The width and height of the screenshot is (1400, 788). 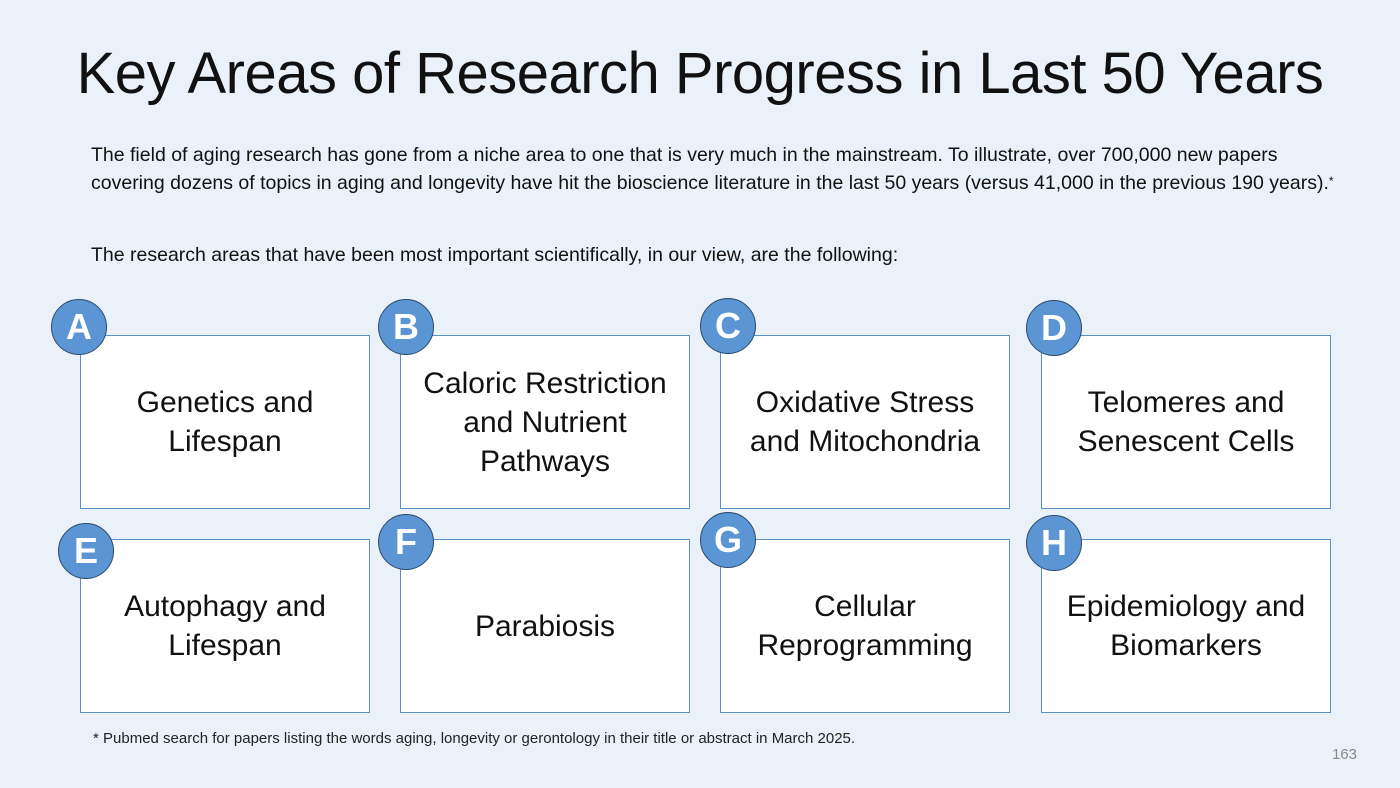 I want to click on area-badge-b: B, so click(x=406, y=327).